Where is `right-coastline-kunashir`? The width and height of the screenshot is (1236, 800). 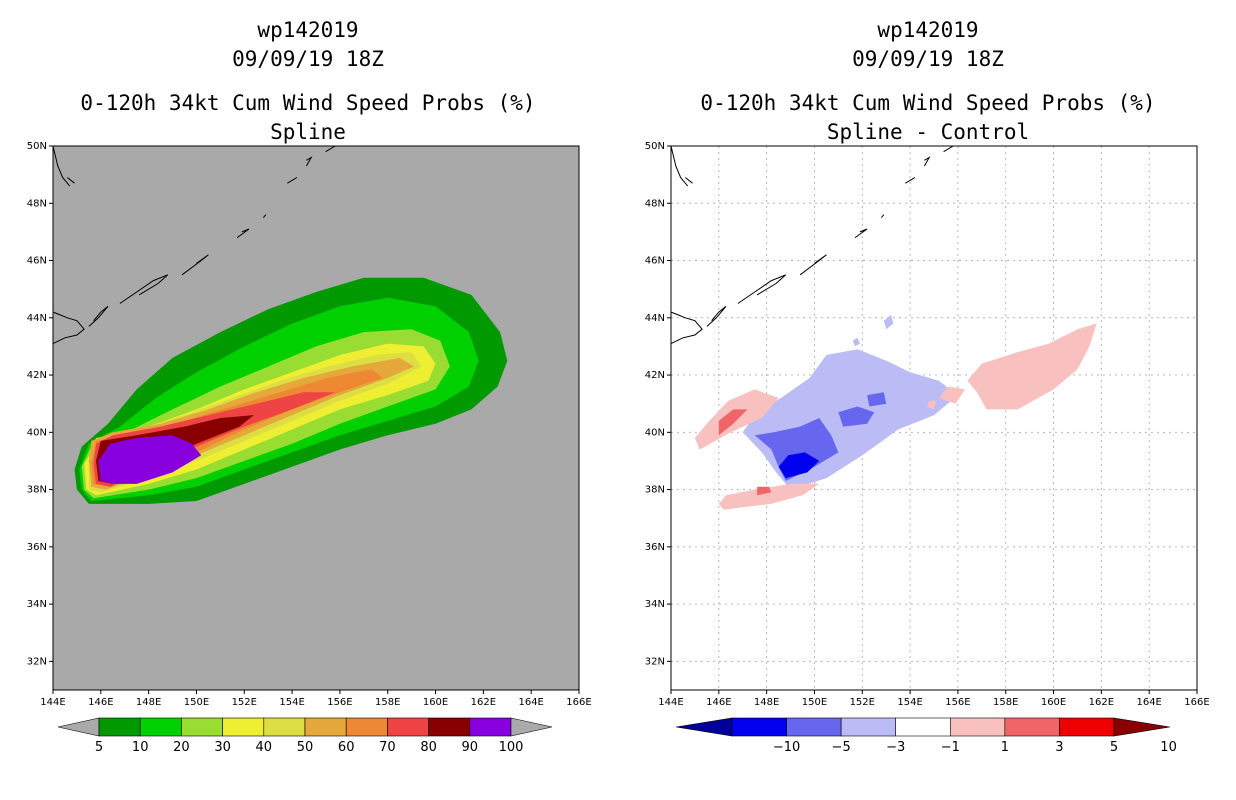
right-coastline-kunashir is located at coordinates (716, 316).